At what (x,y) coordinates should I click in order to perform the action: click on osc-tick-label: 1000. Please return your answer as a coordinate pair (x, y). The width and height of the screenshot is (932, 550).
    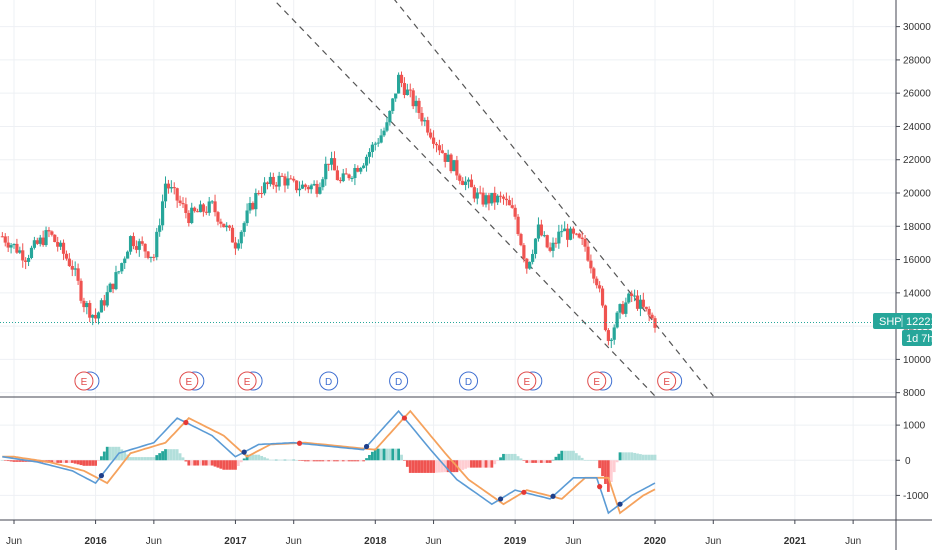
    Looking at the image, I should click on (914, 426).